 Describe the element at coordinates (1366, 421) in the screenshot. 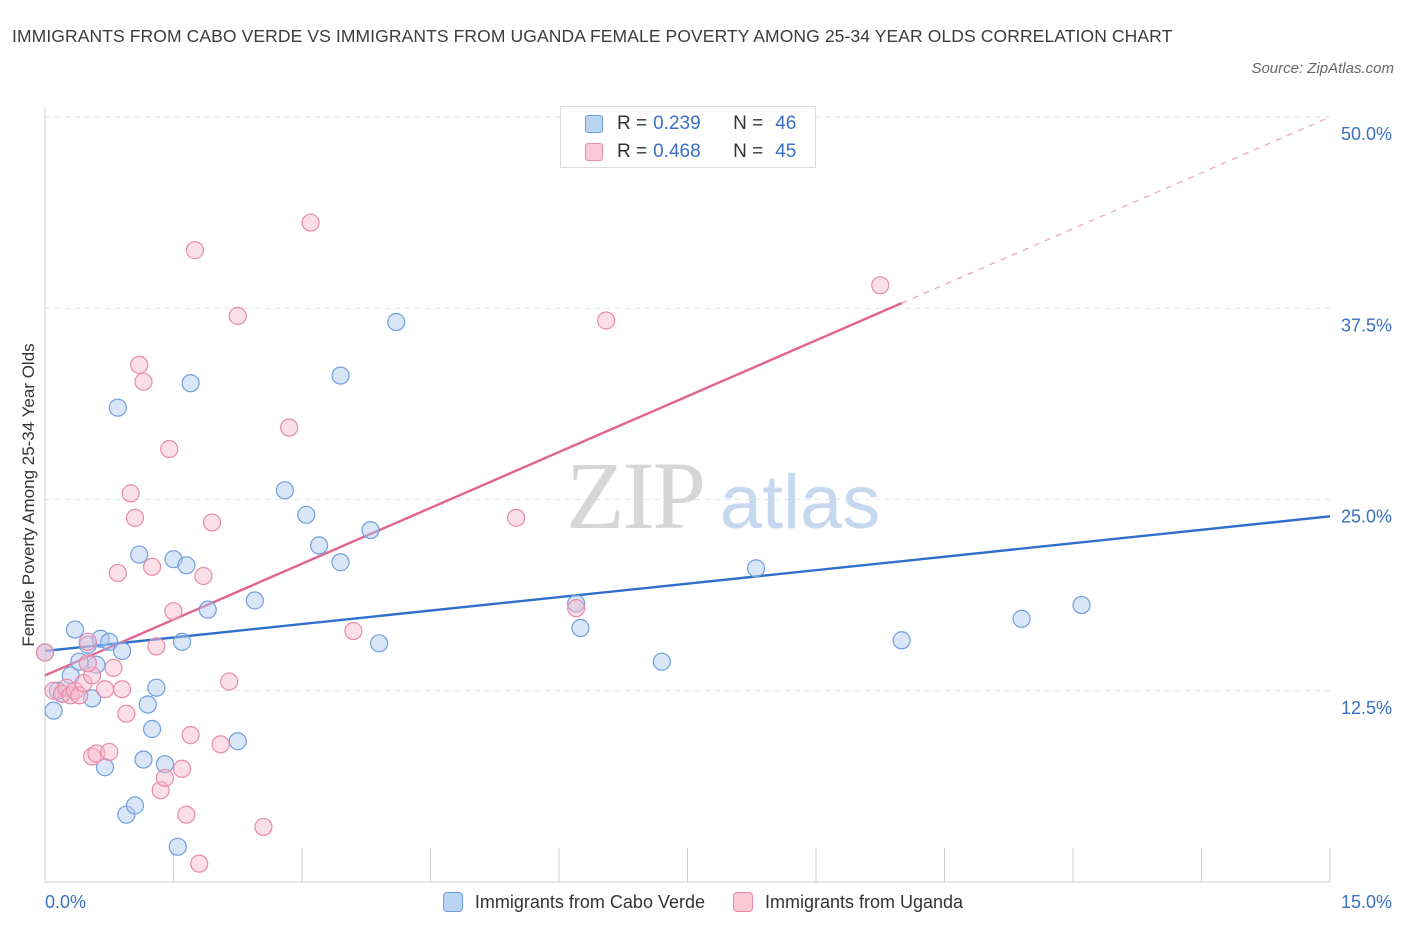

I see `tick-layer: 12.5% 25.0% 37.5% 50.0%` at that location.